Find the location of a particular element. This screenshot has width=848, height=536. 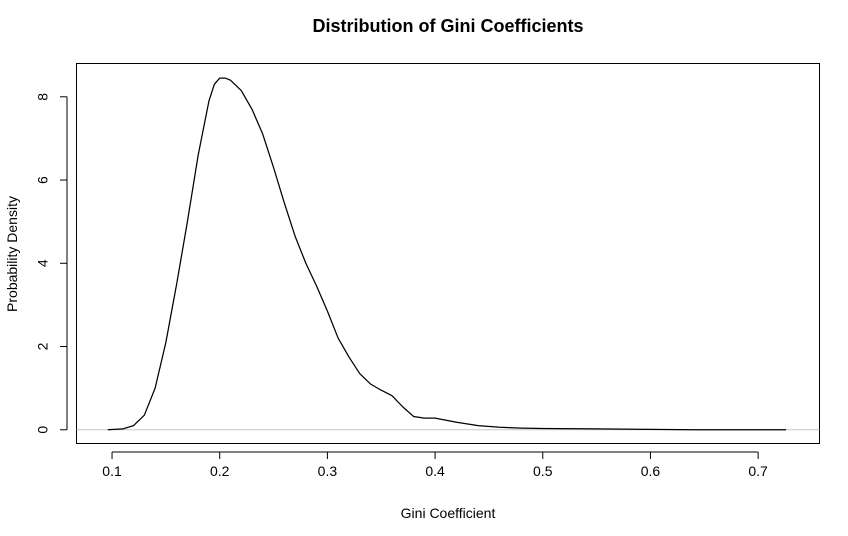

x-tick-label: 0.2 is located at coordinates (220, 471).